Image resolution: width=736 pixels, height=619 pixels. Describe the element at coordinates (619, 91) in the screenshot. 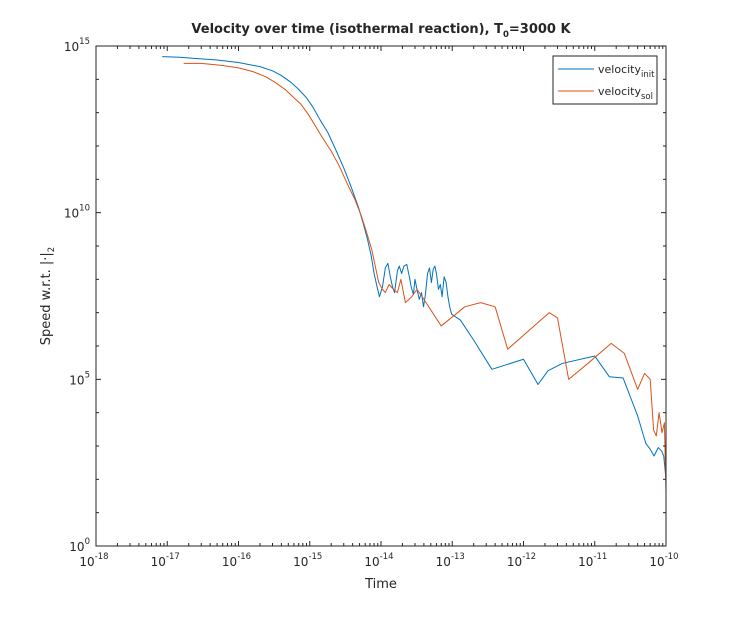

I see `legend-label-sol-main: velocity` at that location.